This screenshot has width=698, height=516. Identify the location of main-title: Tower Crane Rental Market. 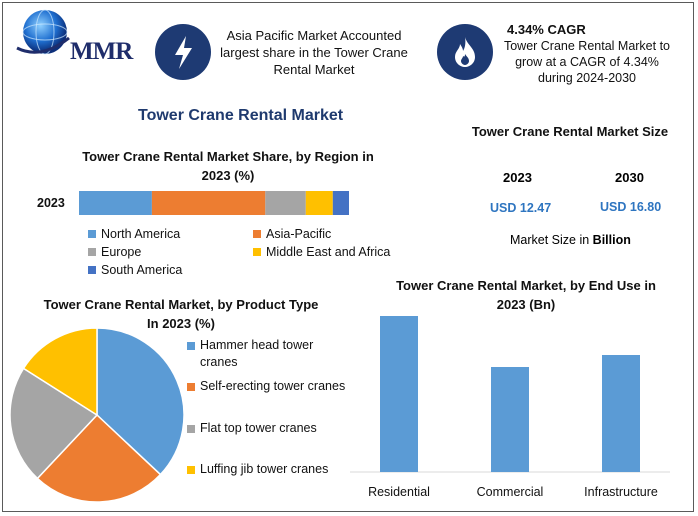
(241, 115).